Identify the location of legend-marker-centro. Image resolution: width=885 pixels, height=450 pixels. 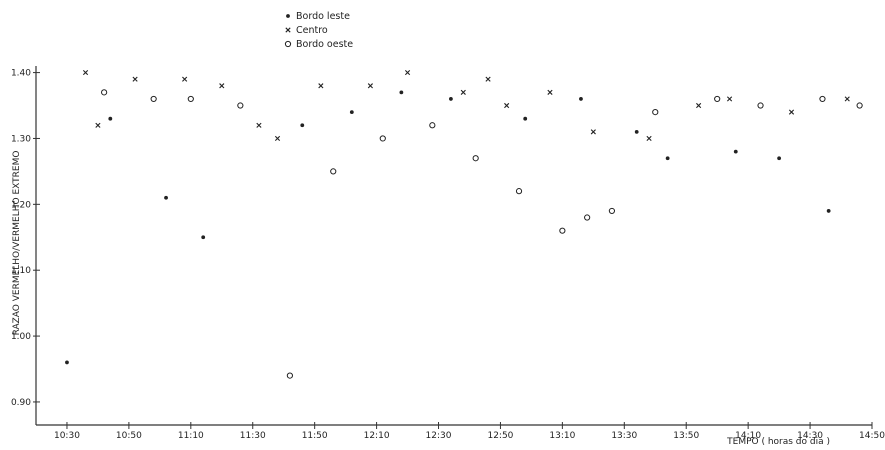
(288, 30).